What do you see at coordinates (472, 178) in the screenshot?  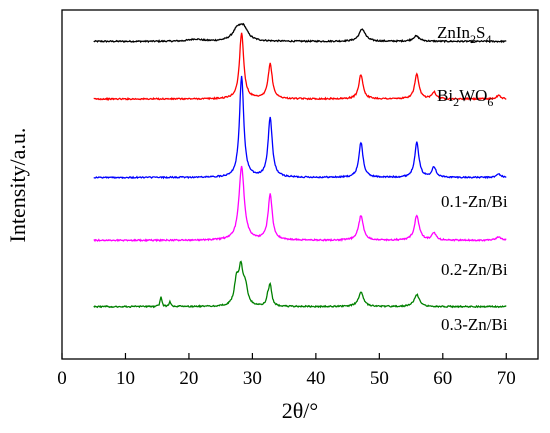 I see `series-labels: ZnIn2S4 Bi2WO6 0.1-Zn/Bi 0.2-Zn/Bi 0.3-Zn/Bi` at bounding box center [472, 178].